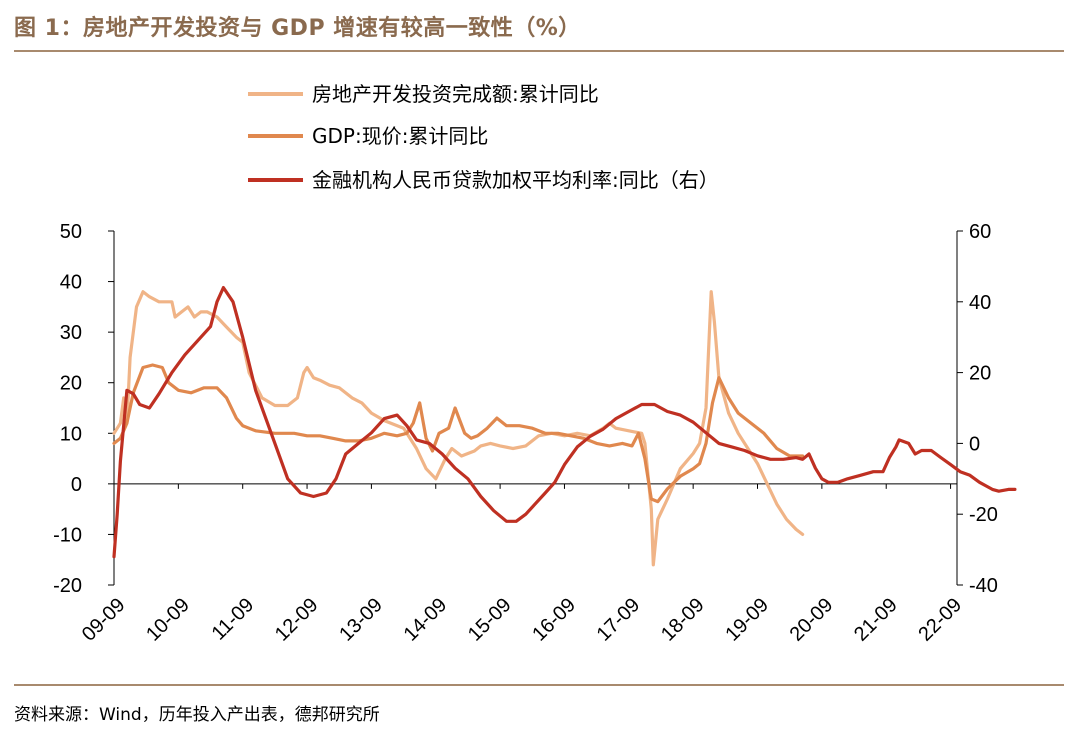 The image size is (1080, 741). Describe the element at coordinates (361, 620) in the screenshot. I see `x-tick-label: 13-09` at that location.